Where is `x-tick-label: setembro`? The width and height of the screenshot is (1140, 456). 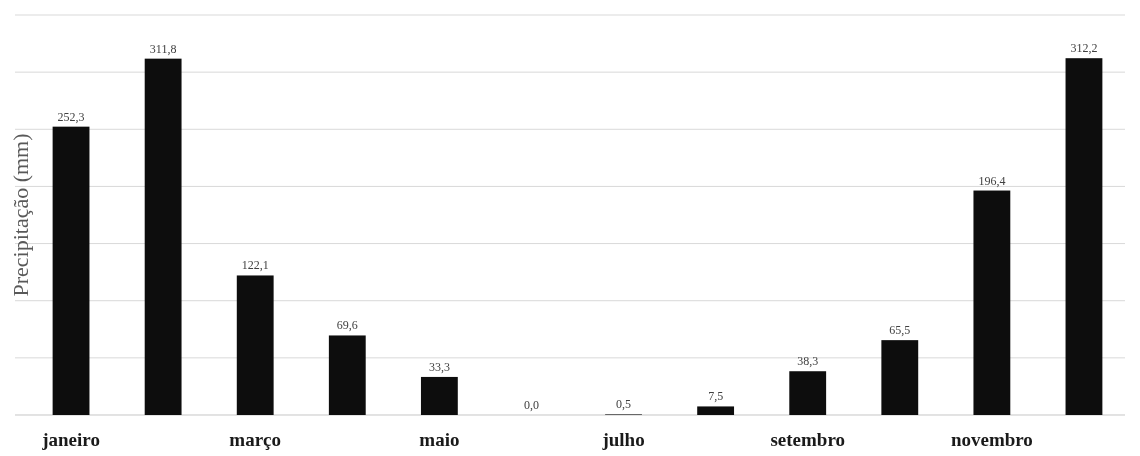 x-tick-label: setembro is located at coordinates (807, 439).